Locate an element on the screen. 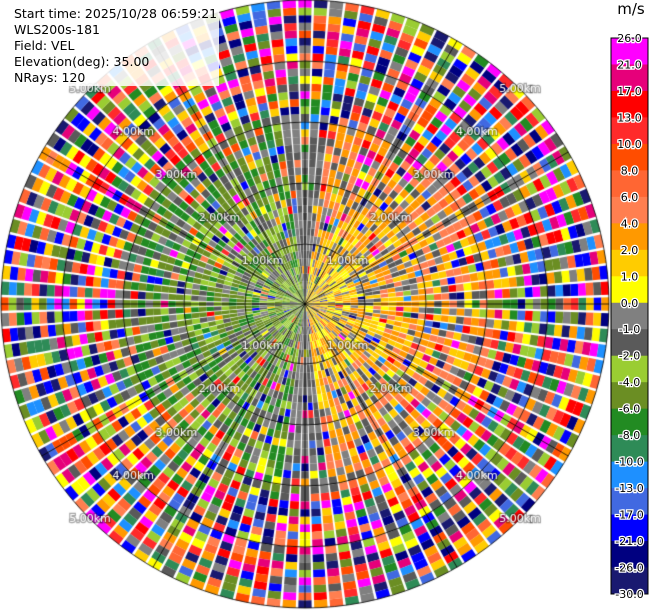 The image size is (650, 610). colorbar-tick-label: 10.0 is located at coordinates (629, 144).